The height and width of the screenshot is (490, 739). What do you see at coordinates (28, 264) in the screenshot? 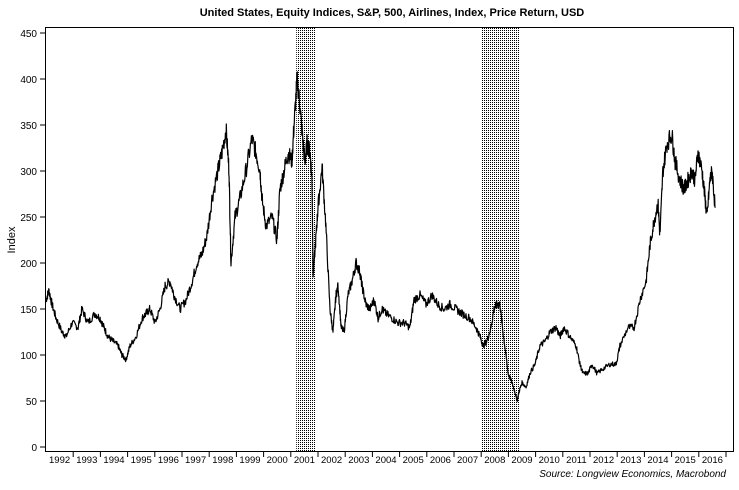
I see `y-tick-label: 200` at bounding box center [28, 264].